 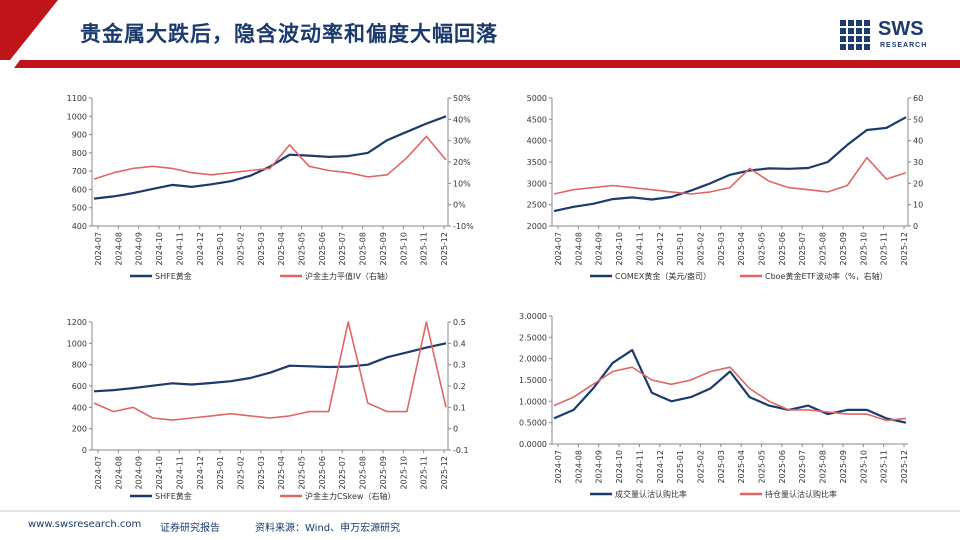 I want to click on footer-website: www.swsresearch.com, so click(x=85, y=524).